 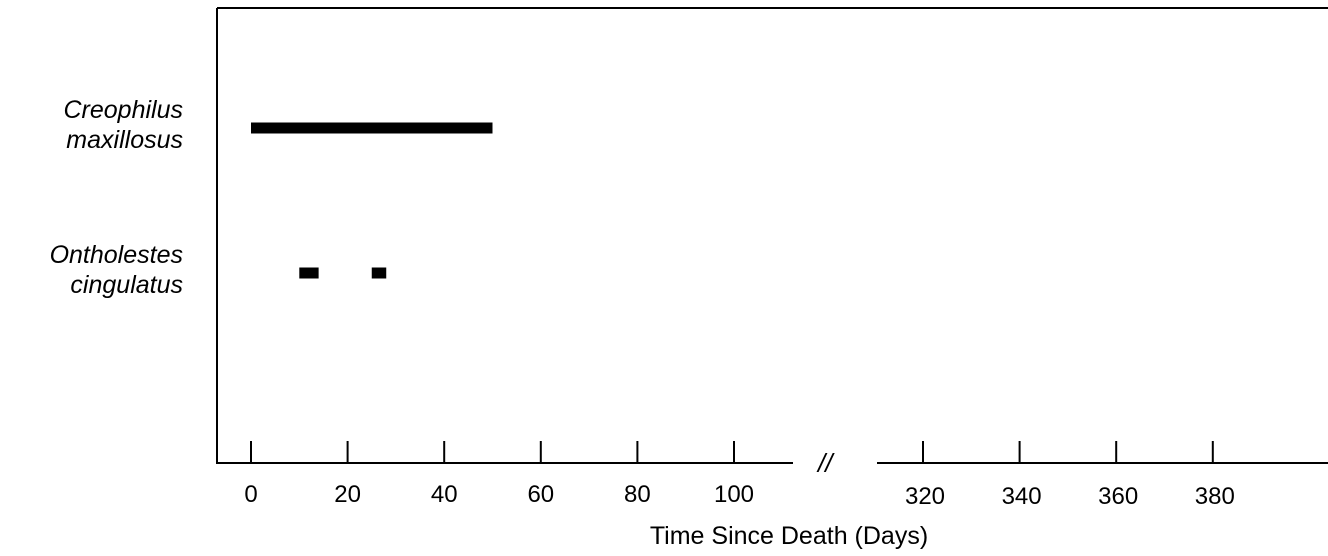 I want to click on x-tick-label: 100, so click(x=734, y=494).